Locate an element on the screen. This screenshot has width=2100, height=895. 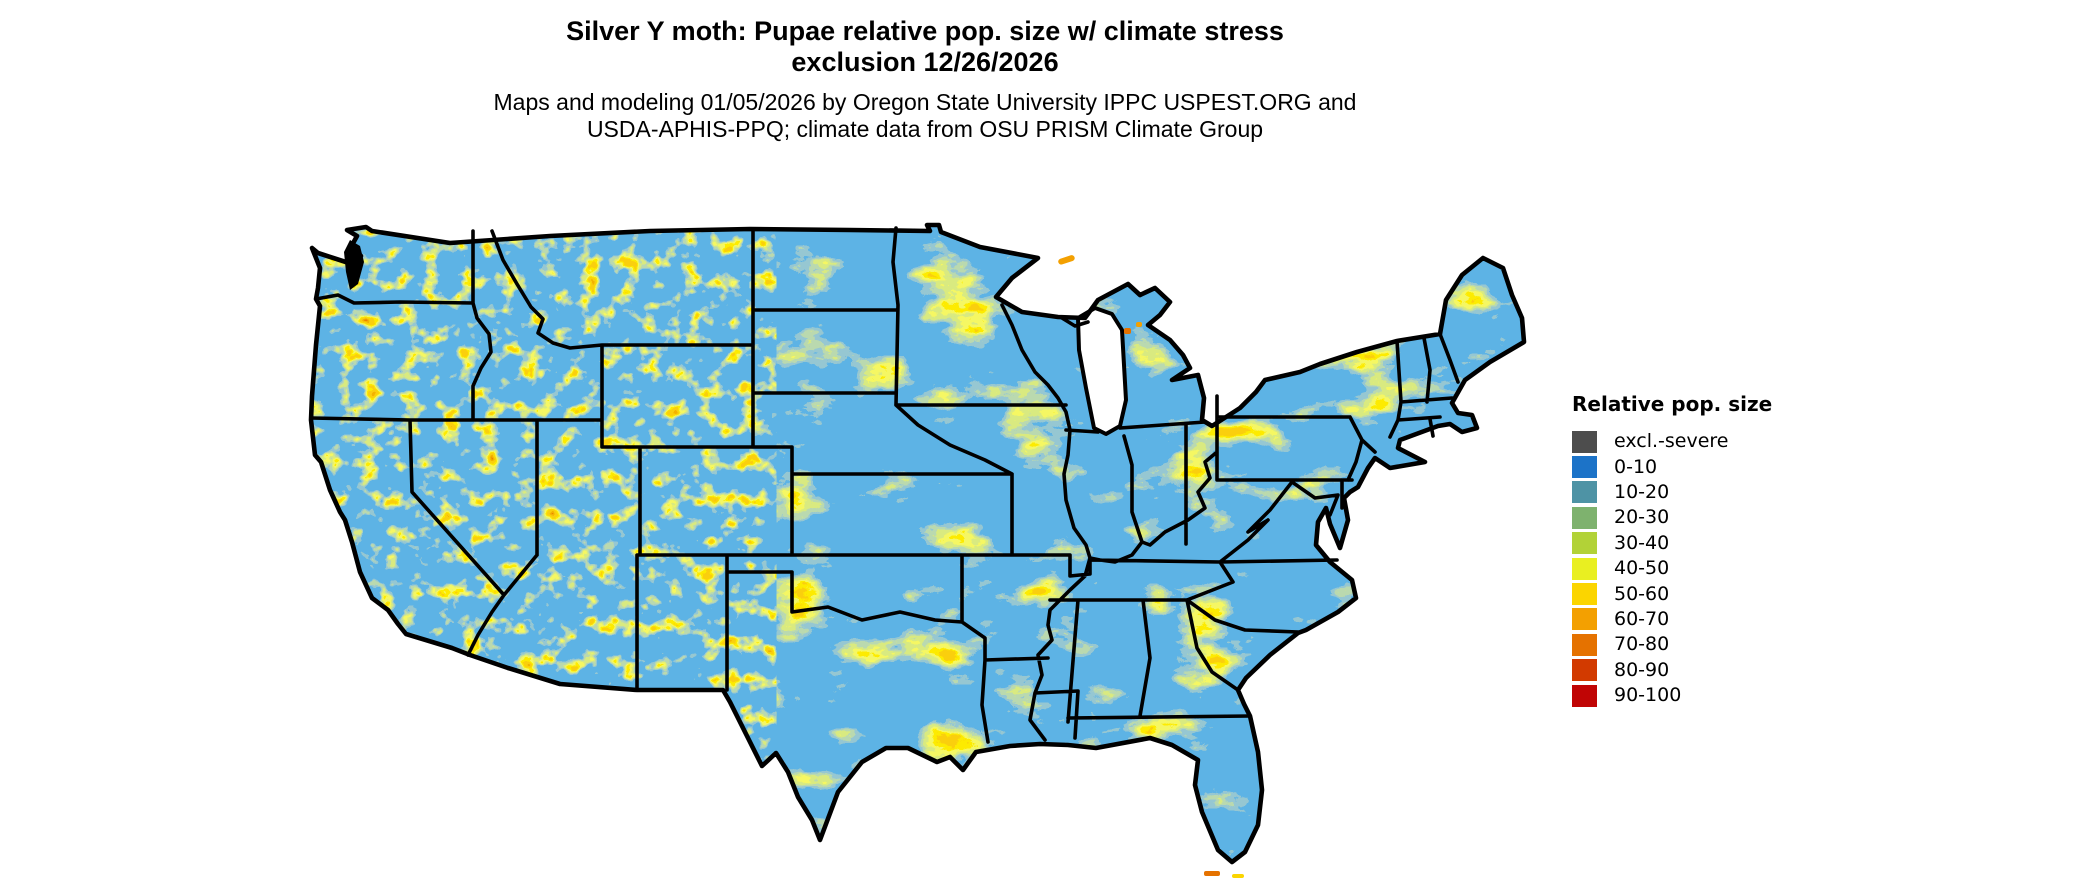
isle-royale is located at coordinates (1066, 260).